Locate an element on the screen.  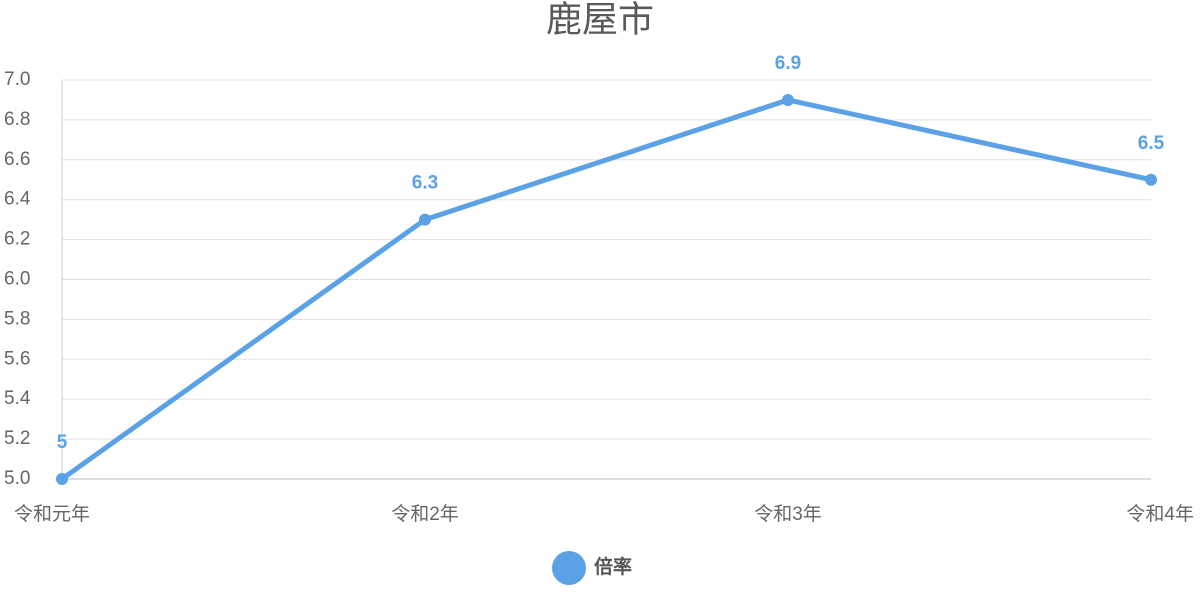
y-tick-label: 7.0 is located at coordinates (17, 79).